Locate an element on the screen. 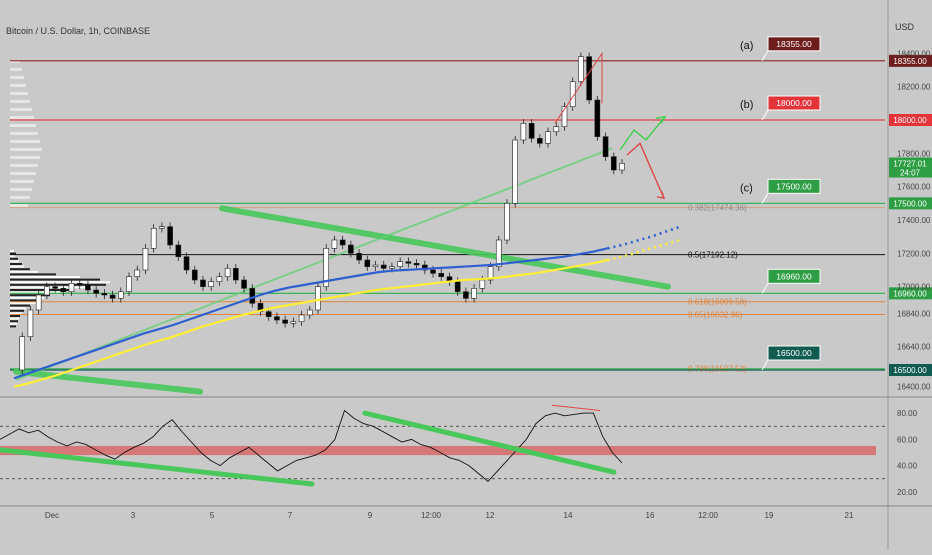 This screenshot has width=932, height=555. time-tick-label: 5 is located at coordinates (212, 515).